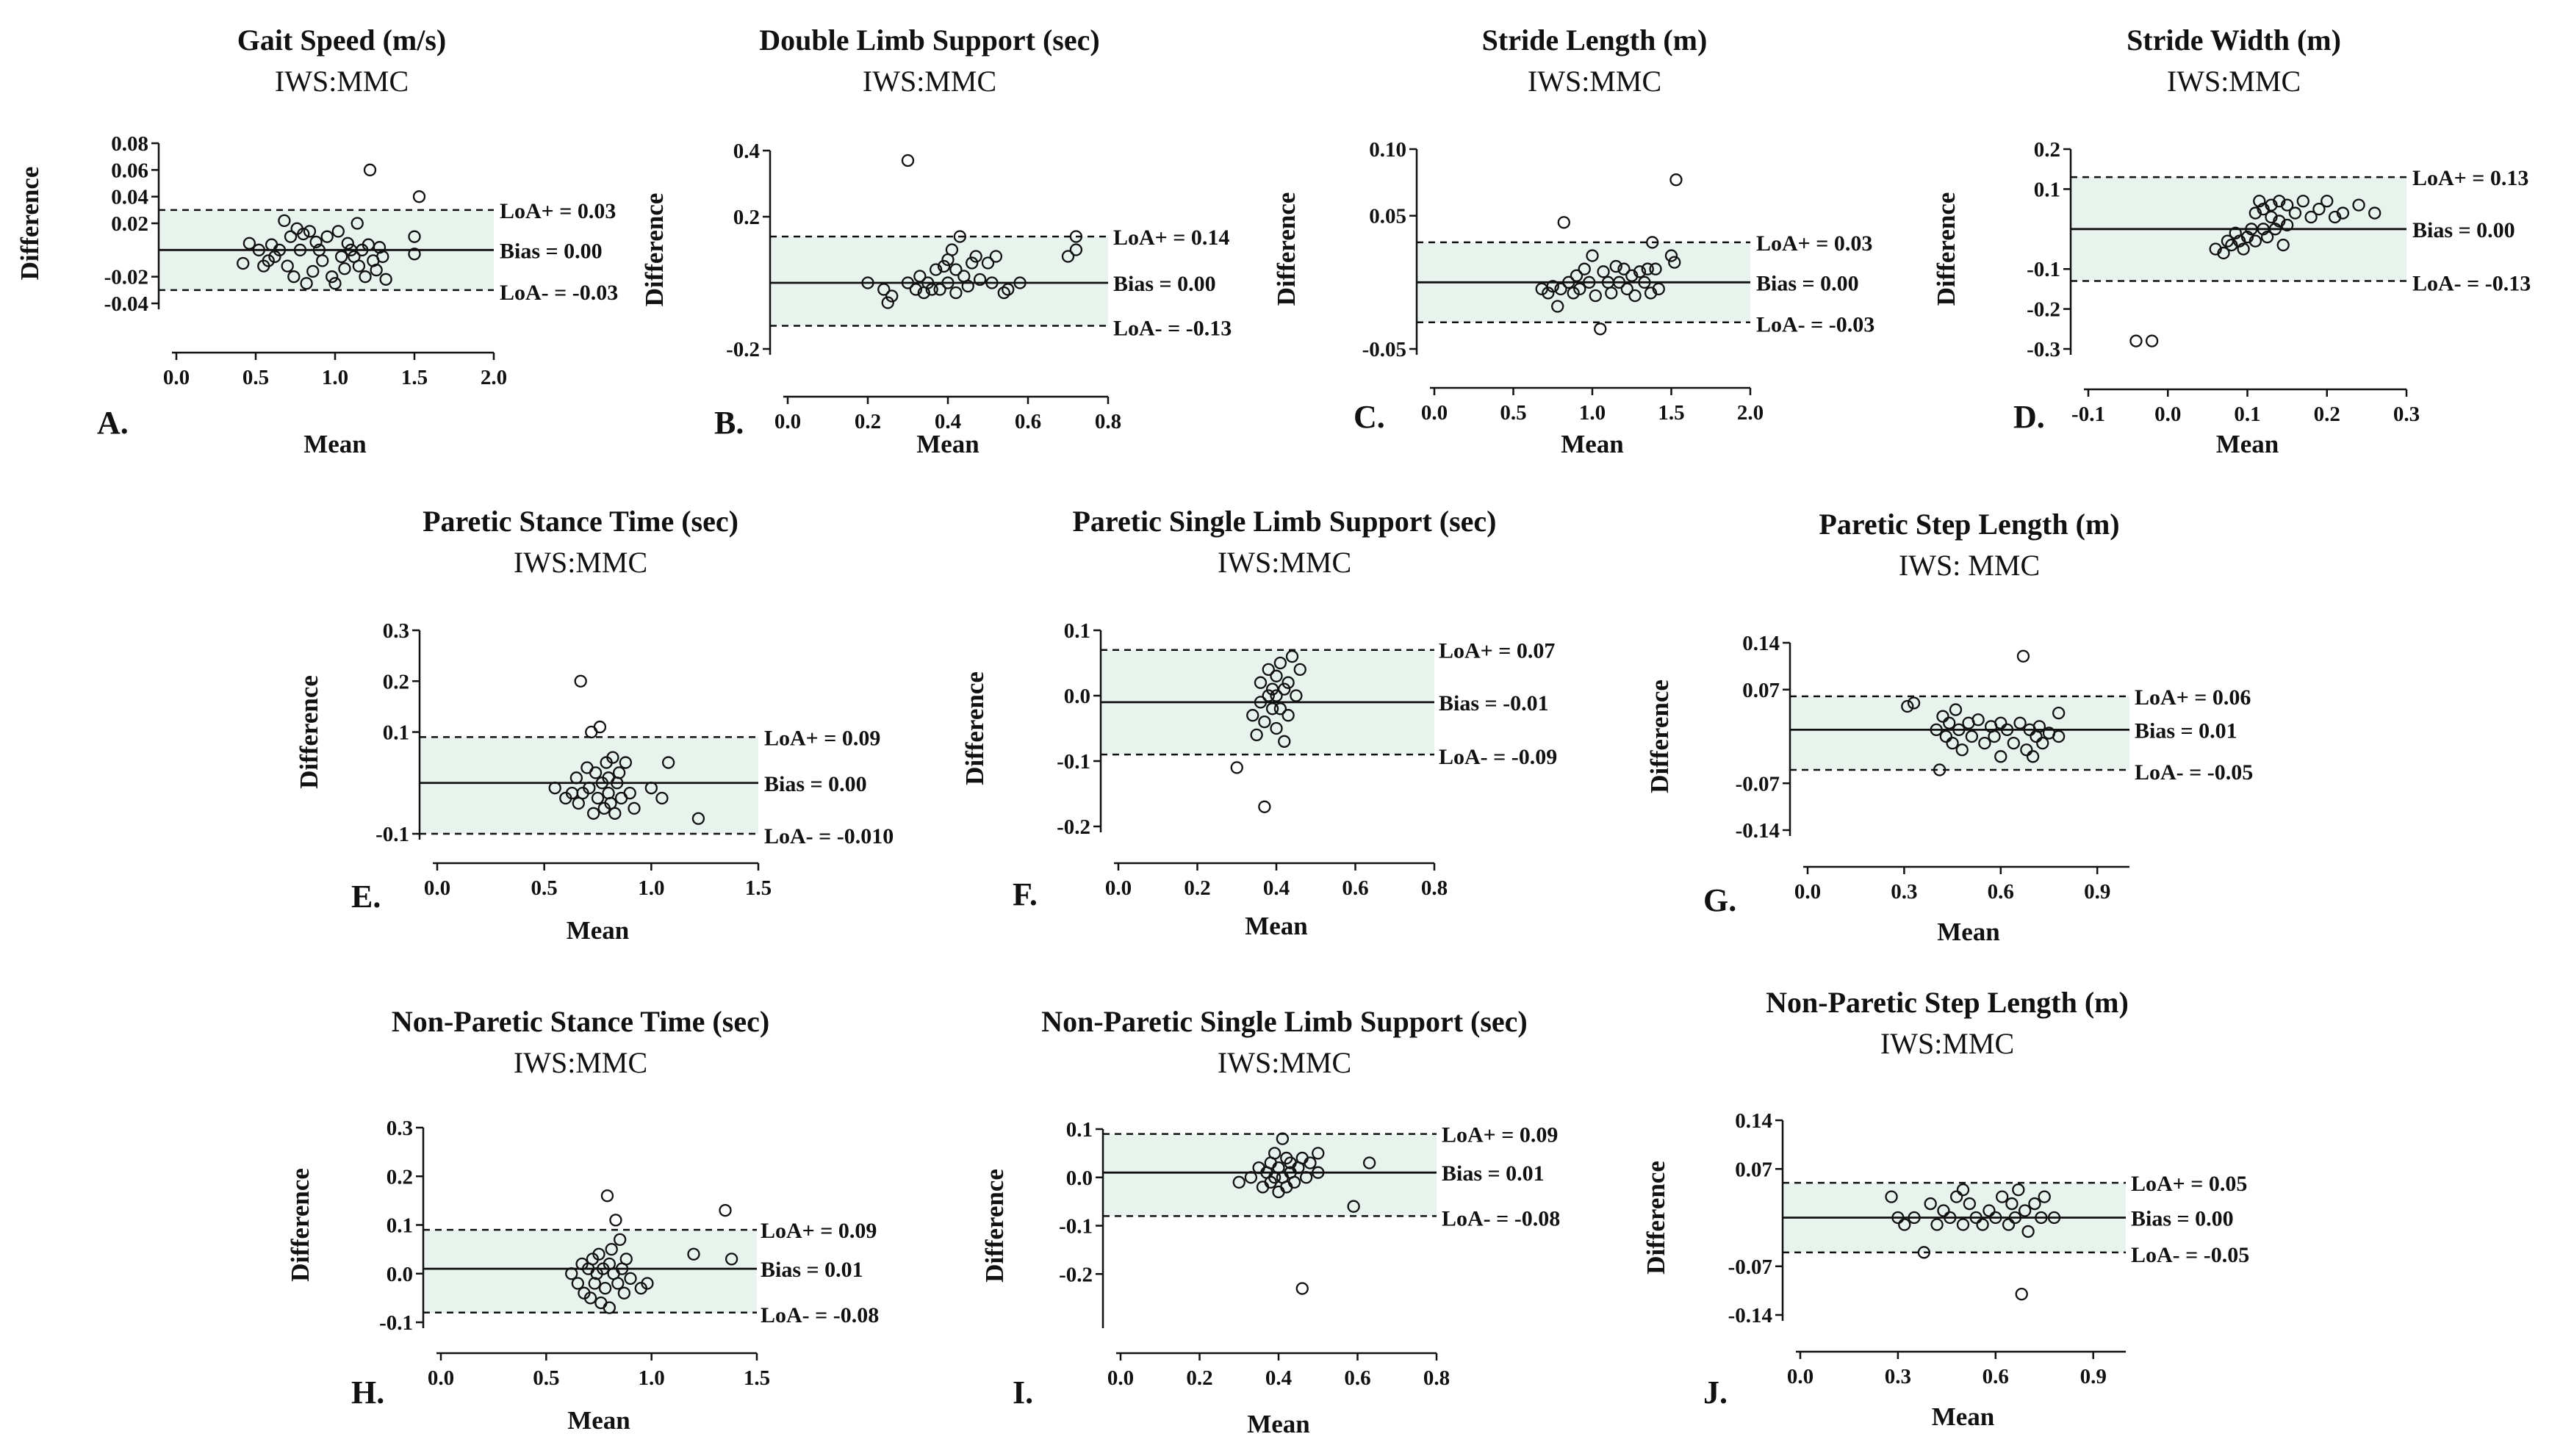 The width and height of the screenshot is (2563, 1456). Describe the element at coordinates (1969, 565) in the screenshot. I see `panel-subtitle: IWS: MMC` at that location.